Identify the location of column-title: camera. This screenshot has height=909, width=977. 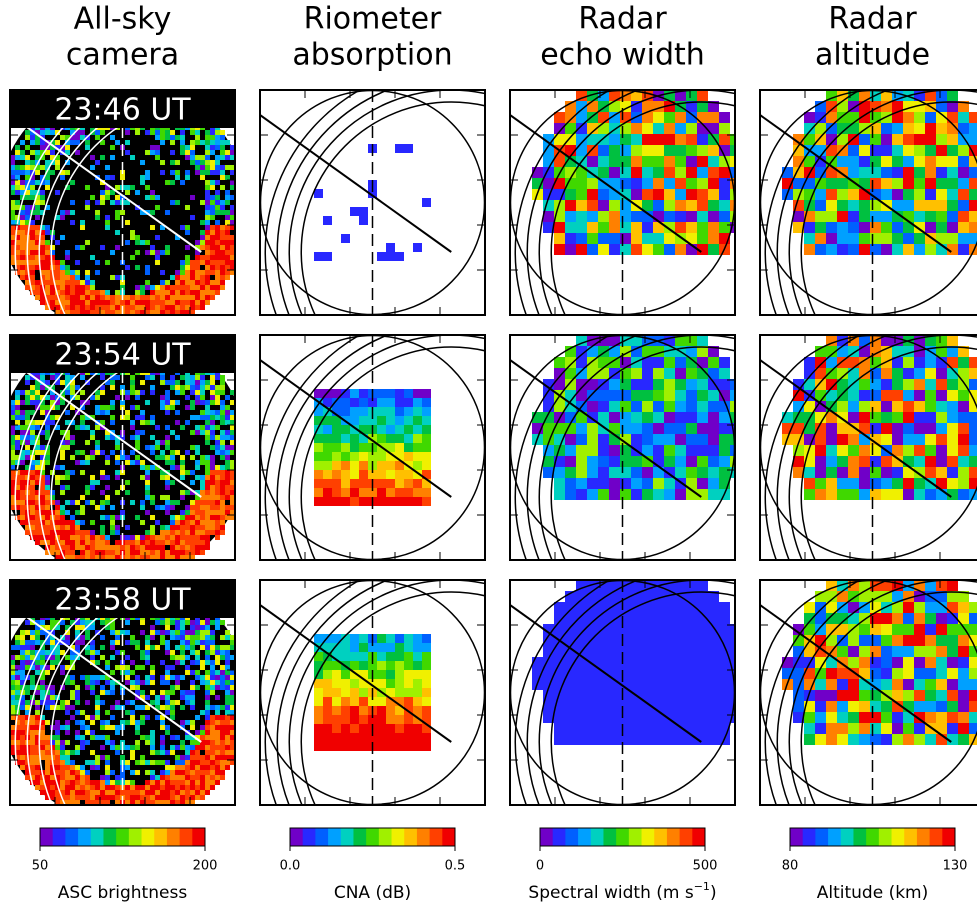
(122, 55).